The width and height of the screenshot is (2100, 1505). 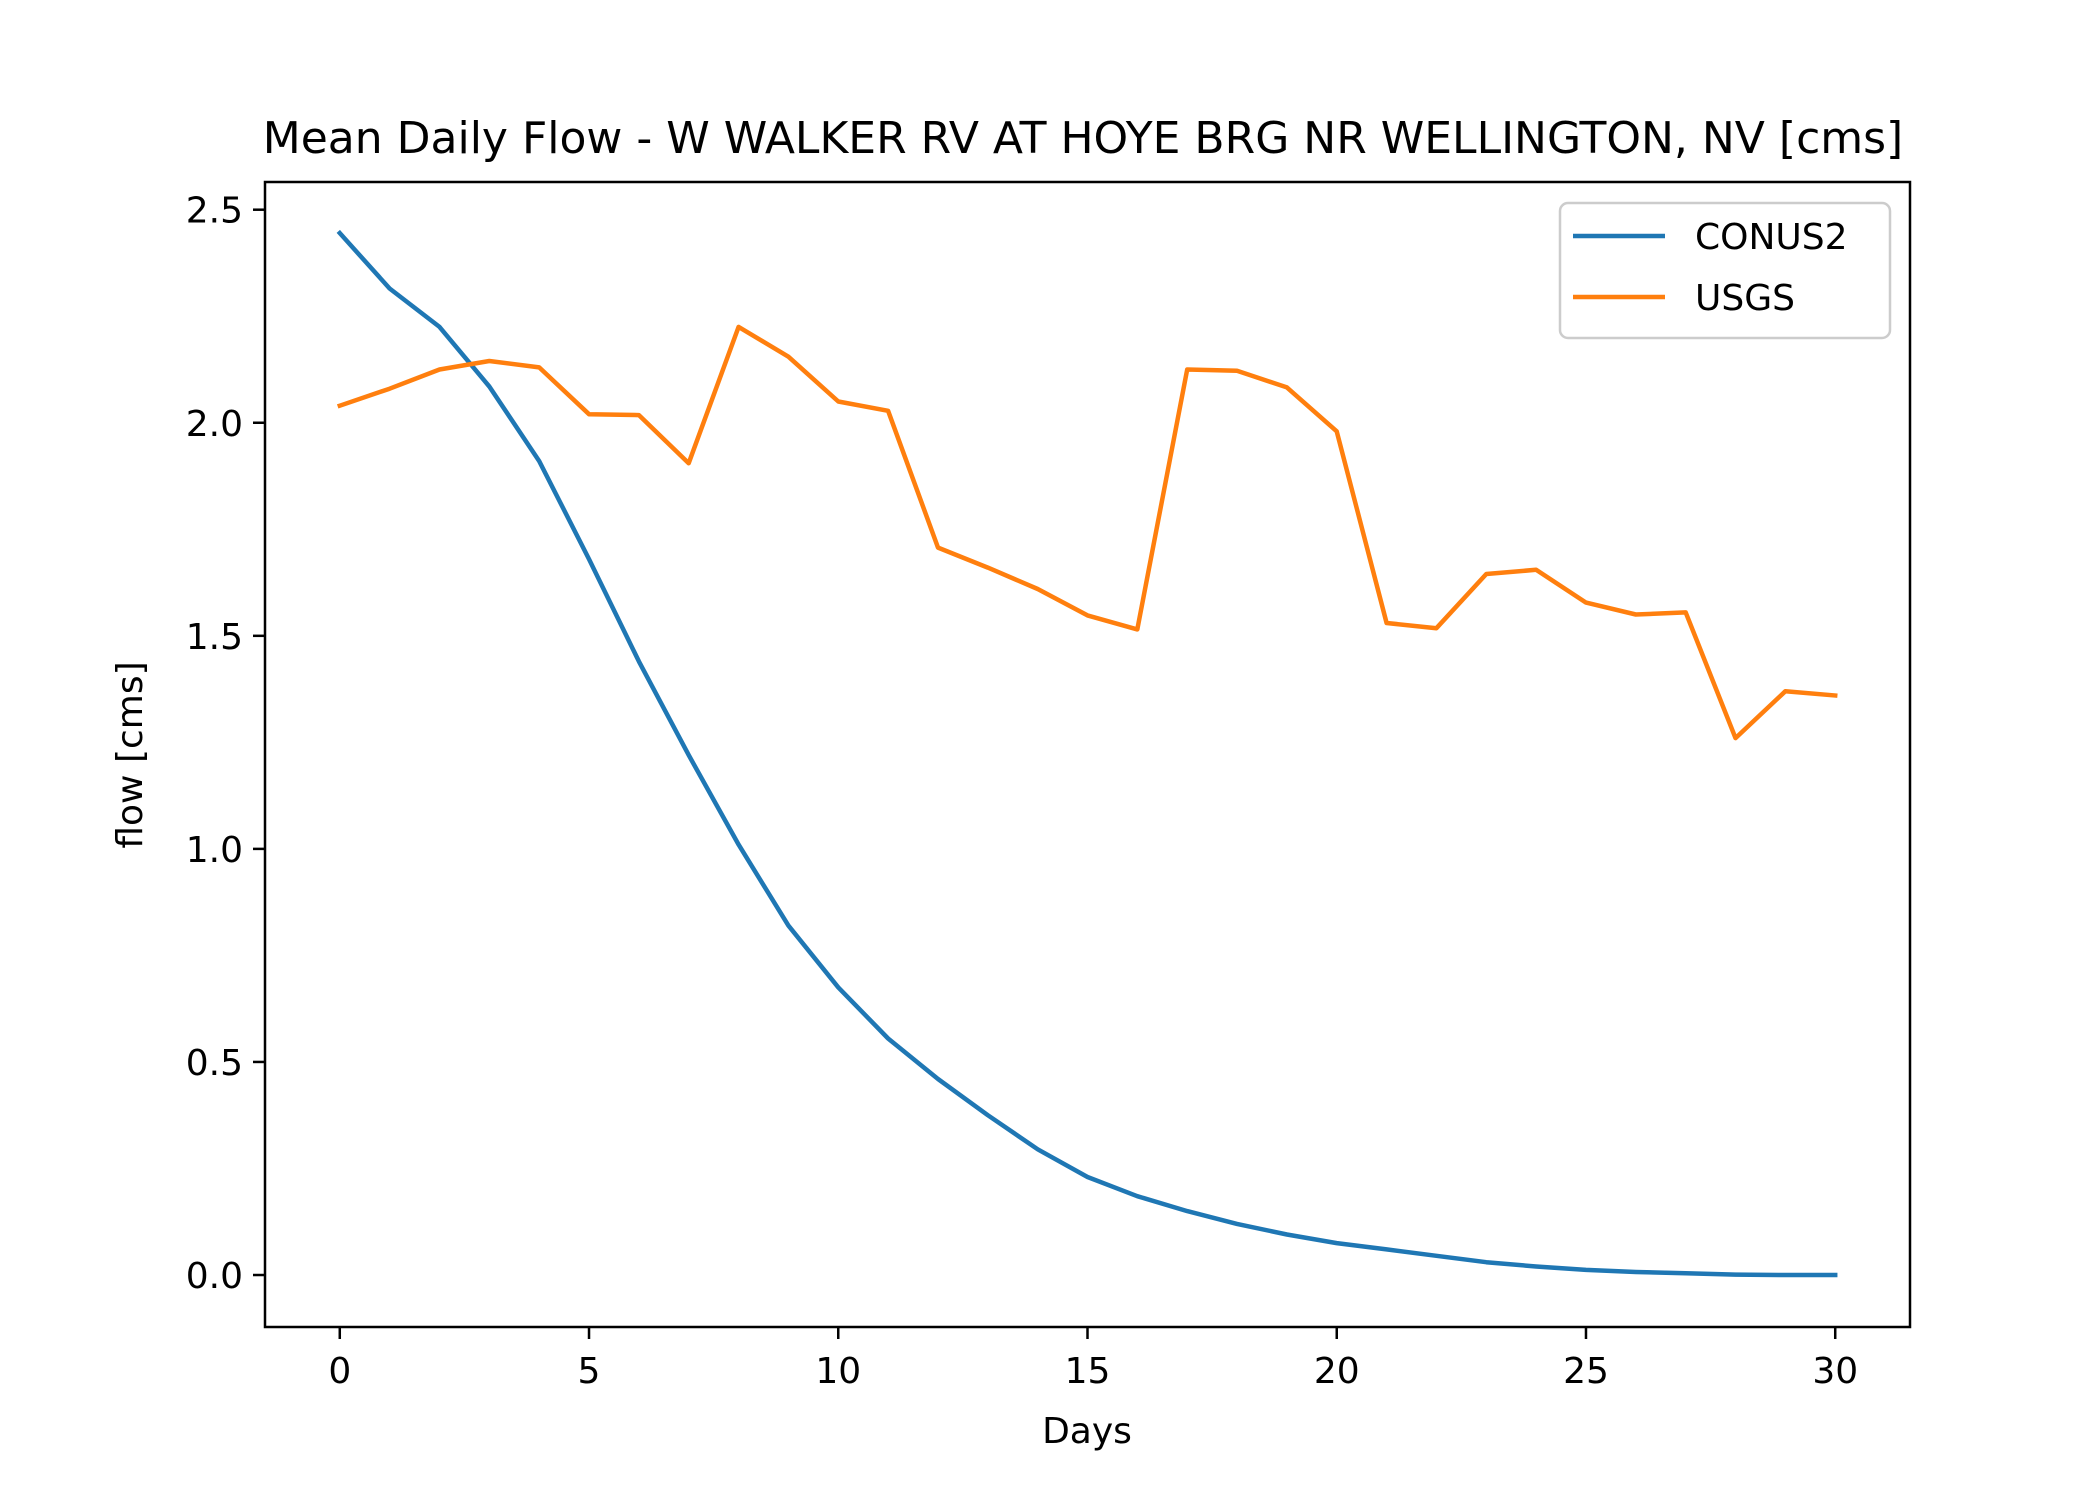 I want to click on x-tick-label: 30, so click(x=1835, y=1371).